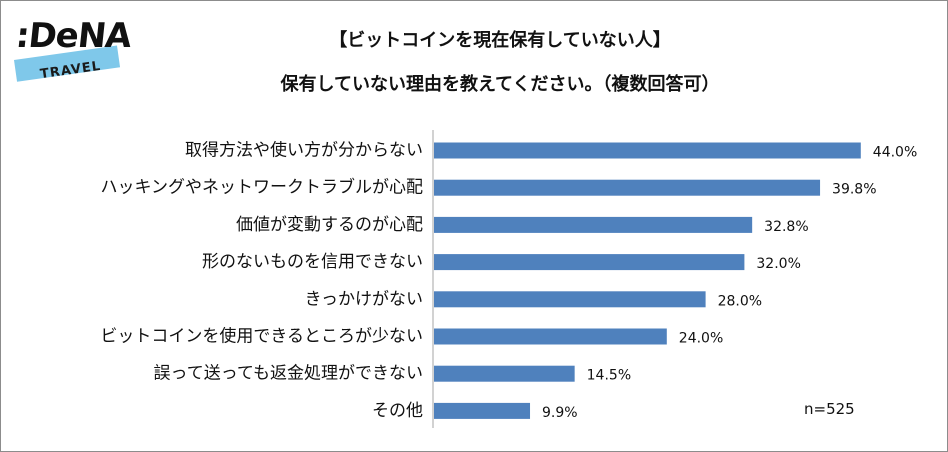  I want to click on category-label: 誤って送っても返金処理ができない, so click(288, 374).